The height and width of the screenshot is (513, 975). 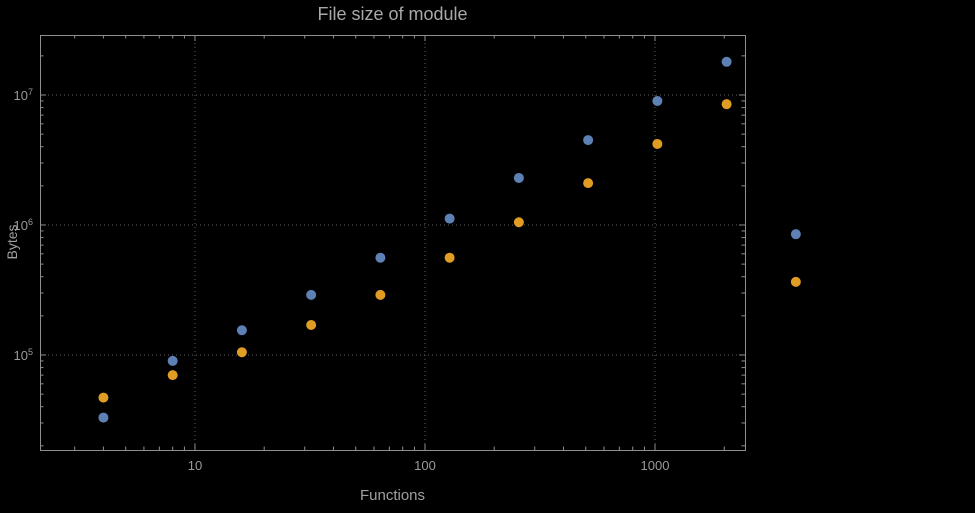 I want to click on x-tick-label: 100, so click(x=425, y=465).